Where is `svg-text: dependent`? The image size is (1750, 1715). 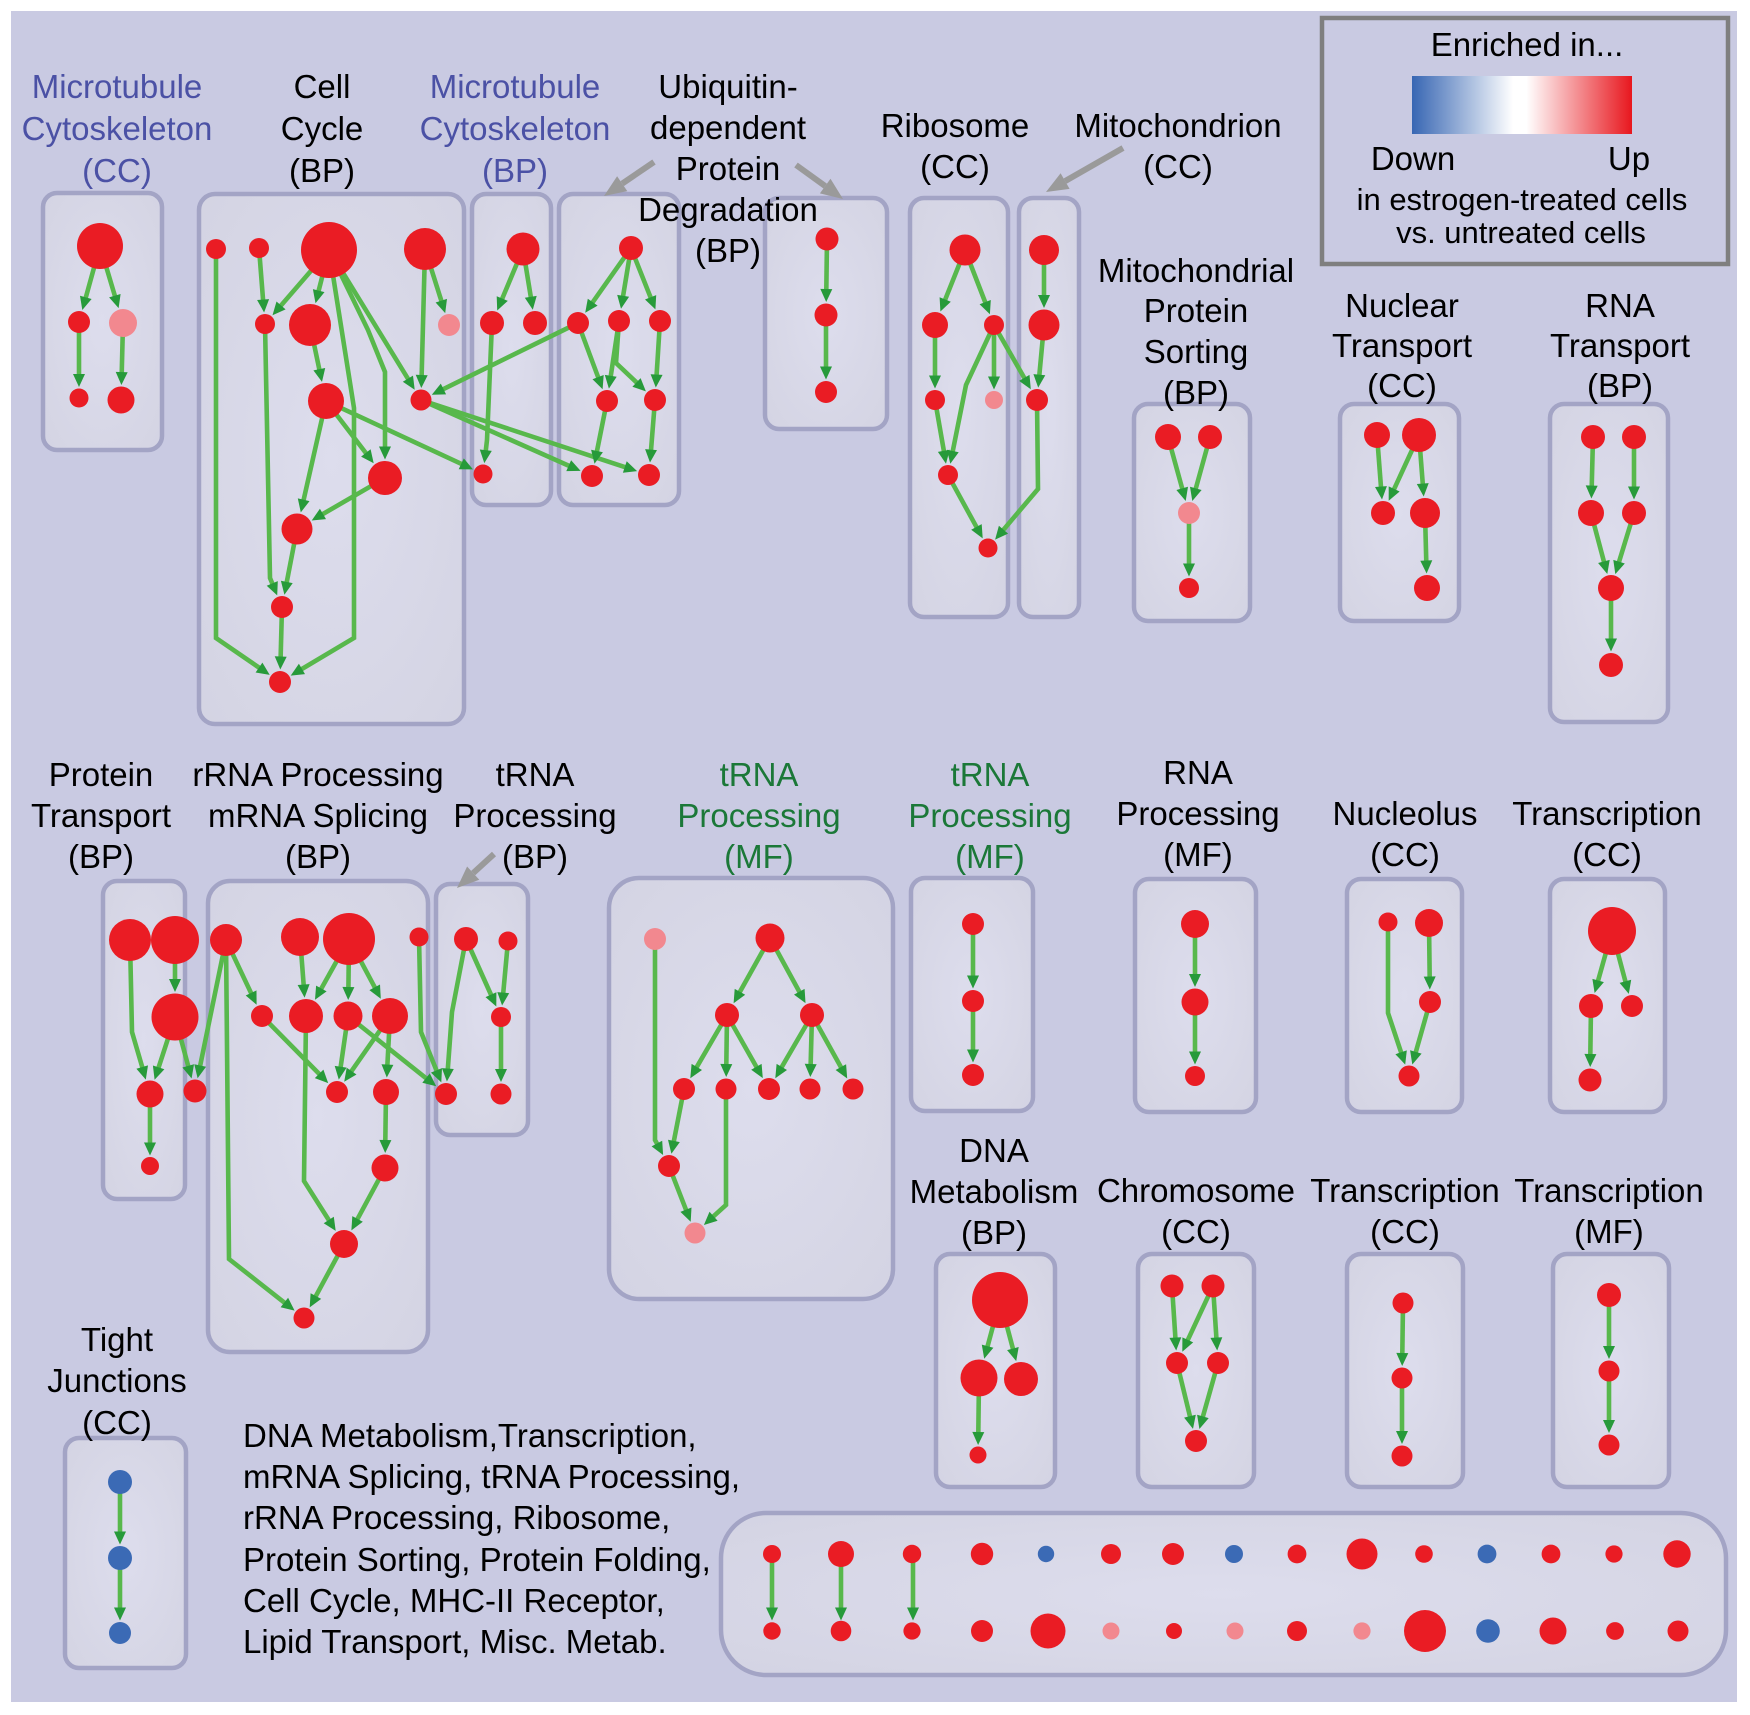 svg-text: dependent is located at coordinates (728, 127).